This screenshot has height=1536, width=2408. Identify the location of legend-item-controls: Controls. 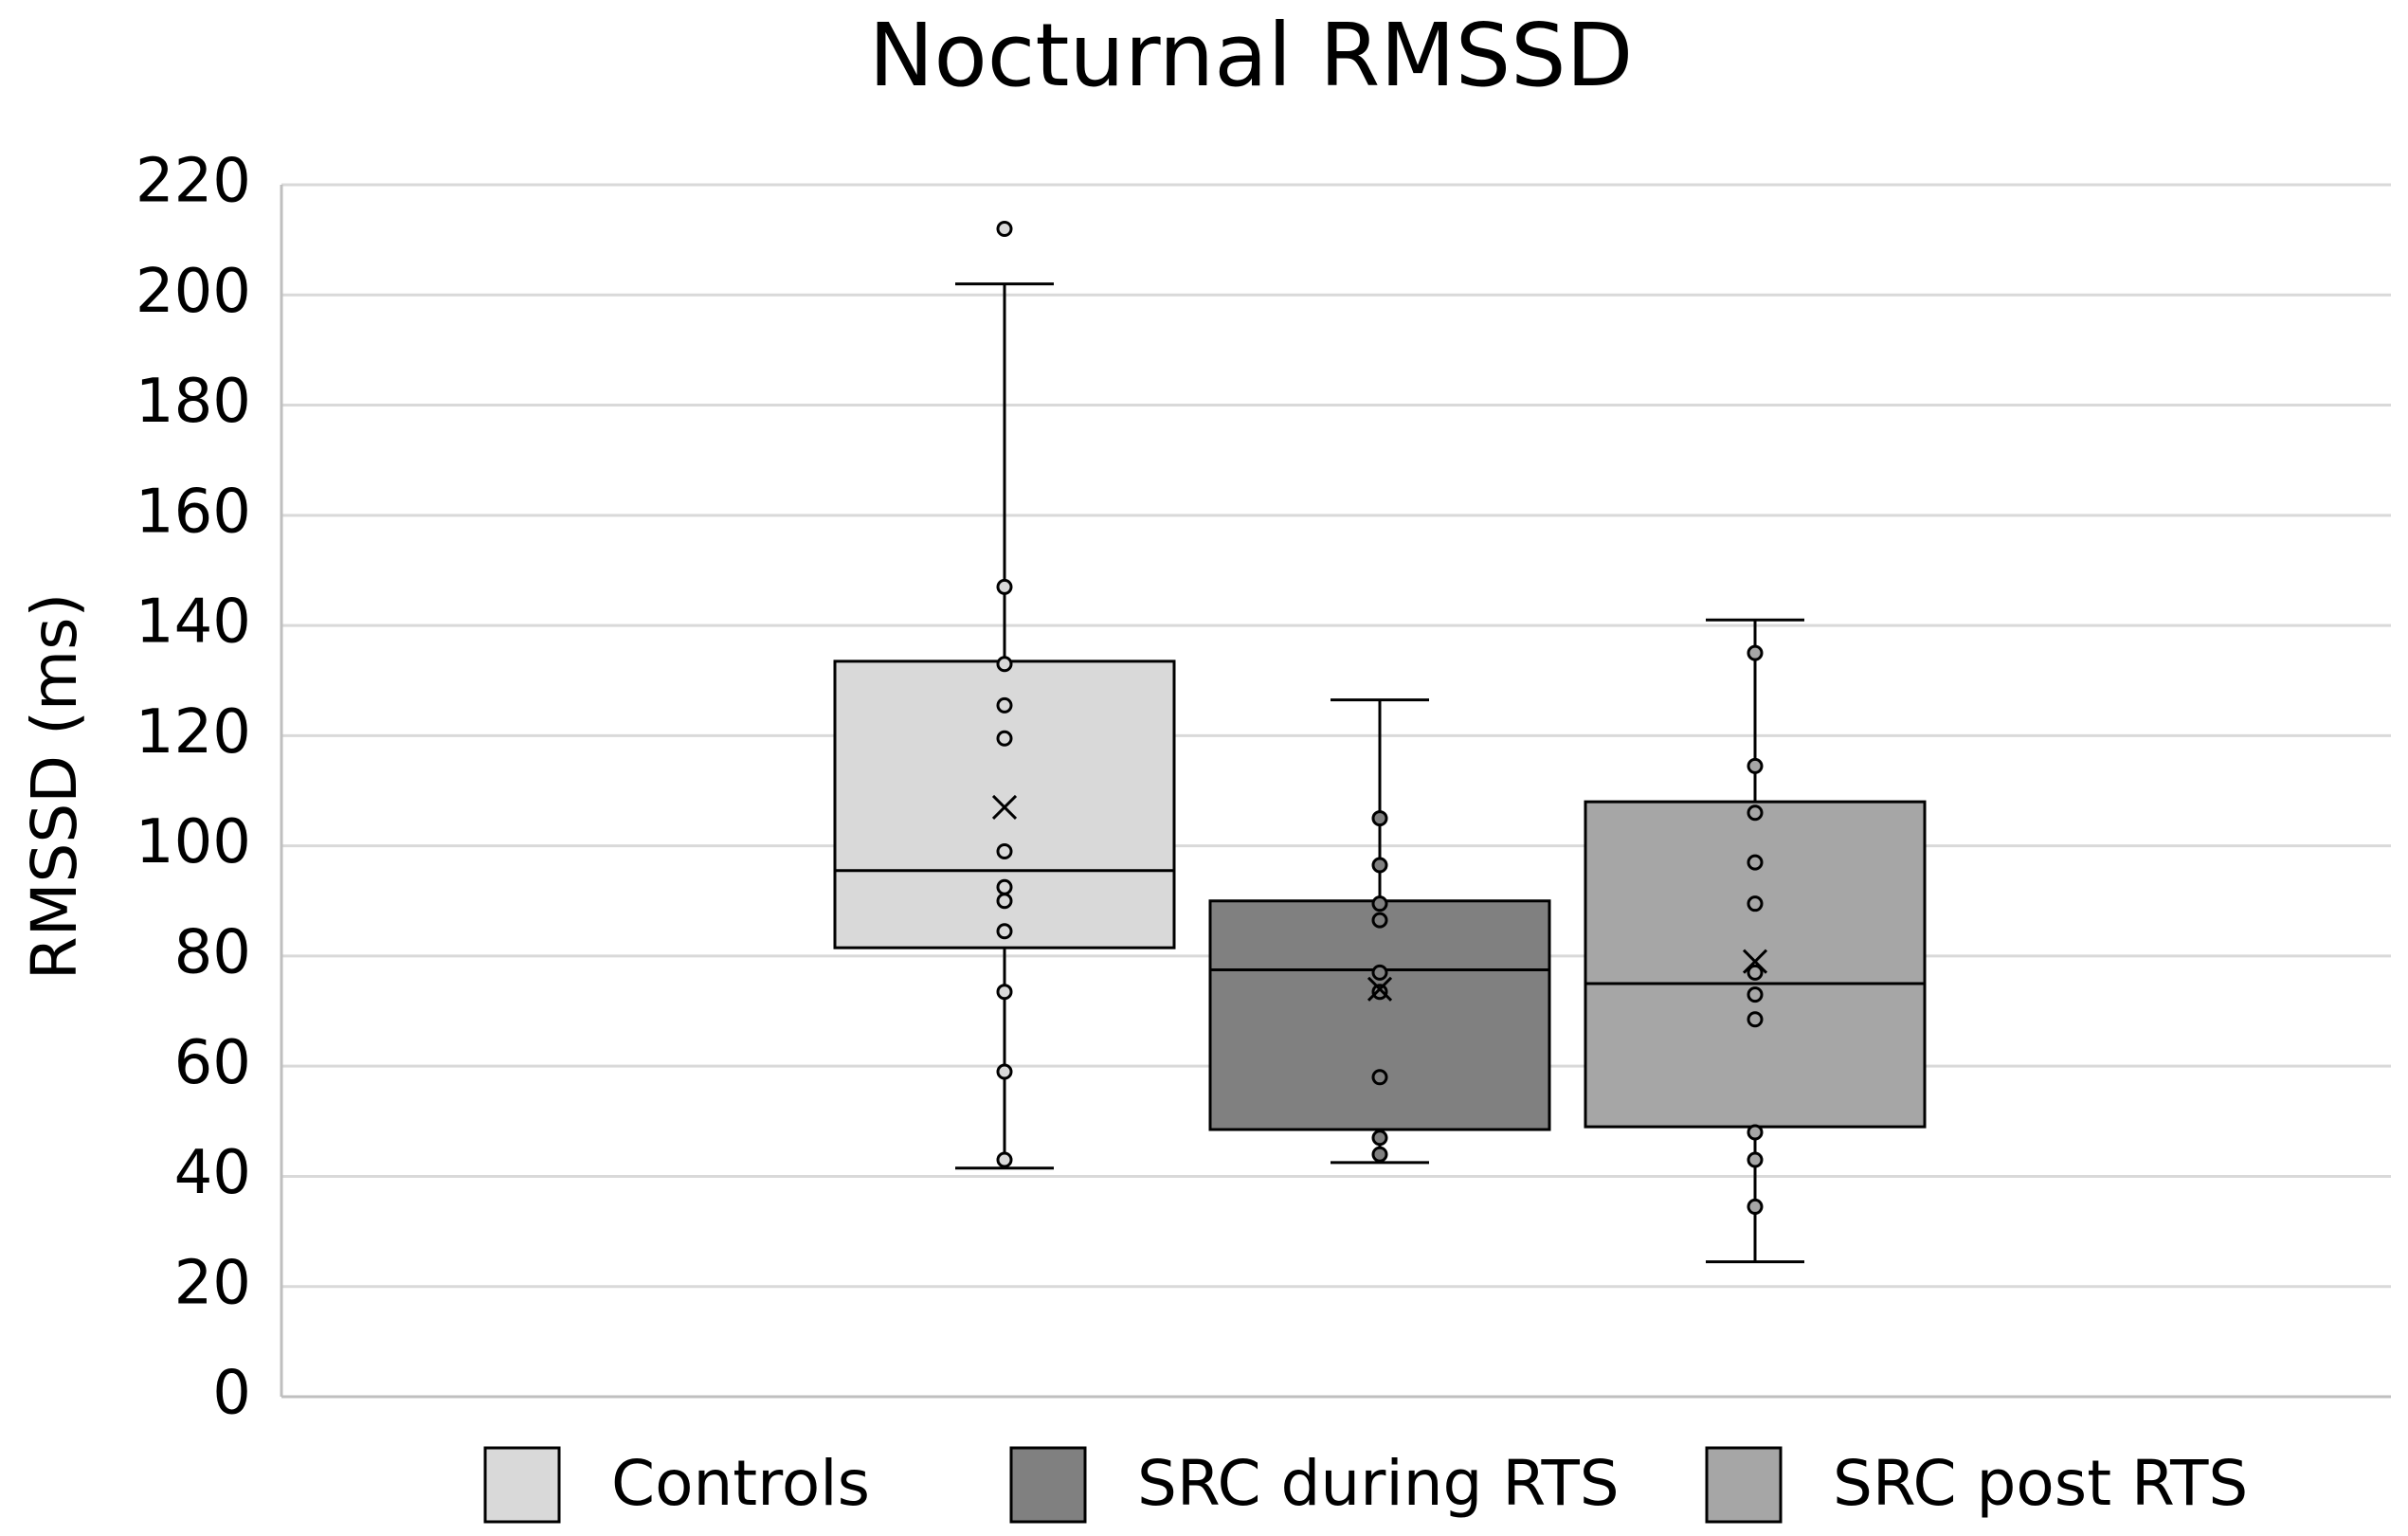
(677, 1485).